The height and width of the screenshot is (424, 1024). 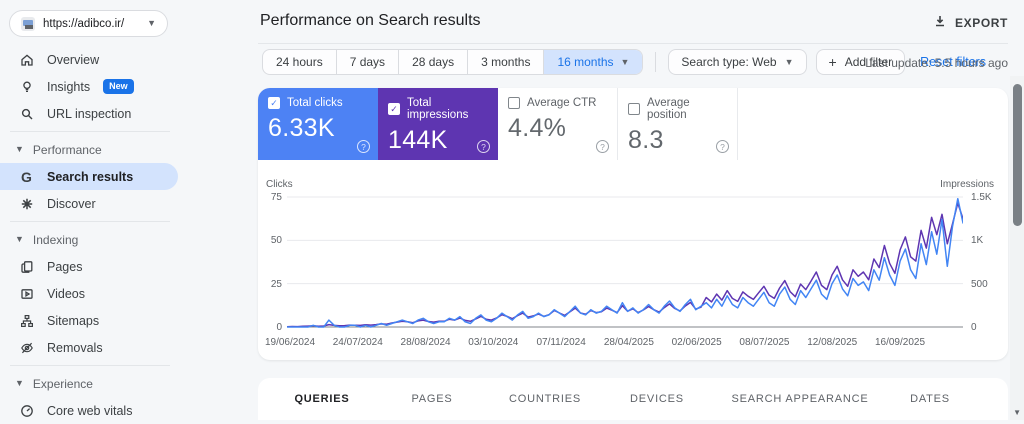 I want to click on property-selector: https://adibco.ir/ ▼, so click(x=88, y=23).